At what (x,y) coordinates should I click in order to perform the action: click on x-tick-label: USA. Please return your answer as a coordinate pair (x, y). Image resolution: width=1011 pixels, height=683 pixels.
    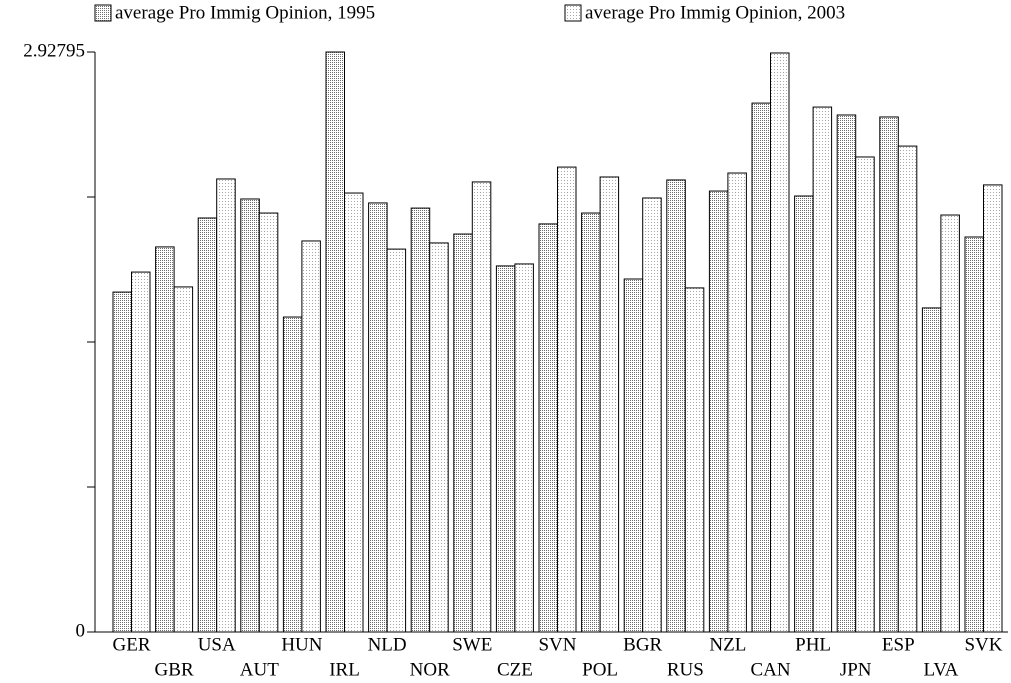
    Looking at the image, I should click on (217, 644).